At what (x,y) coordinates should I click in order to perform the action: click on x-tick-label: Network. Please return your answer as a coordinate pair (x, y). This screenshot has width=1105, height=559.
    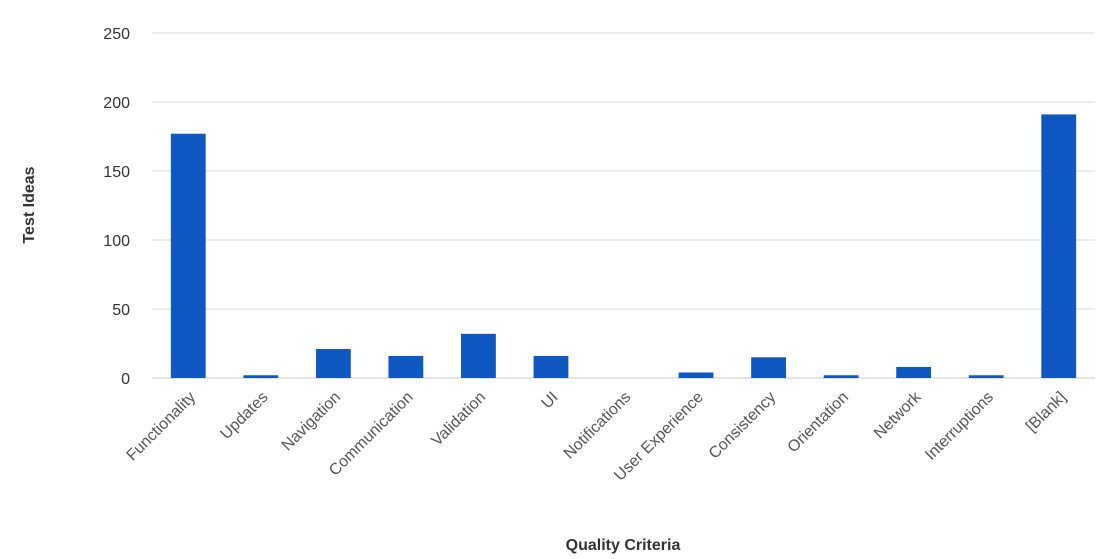
    Looking at the image, I should click on (898, 415).